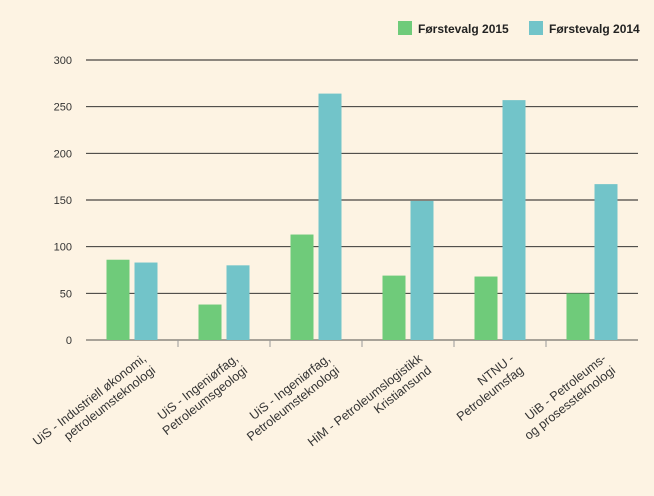 The image size is (654, 496). I want to click on legend-swatch-2015, so click(405, 28).